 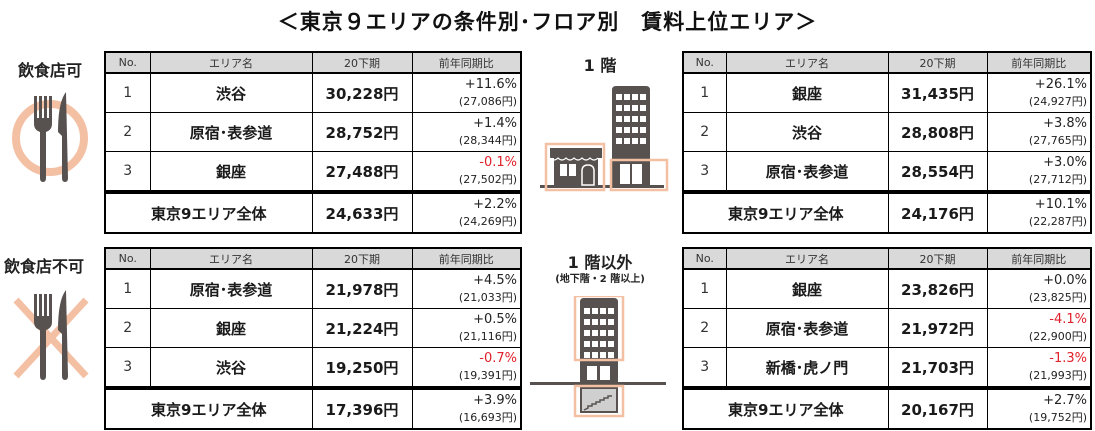 I want to click on yoy-ratio: -1.3% (21,993円), so click(x=1039, y=368).